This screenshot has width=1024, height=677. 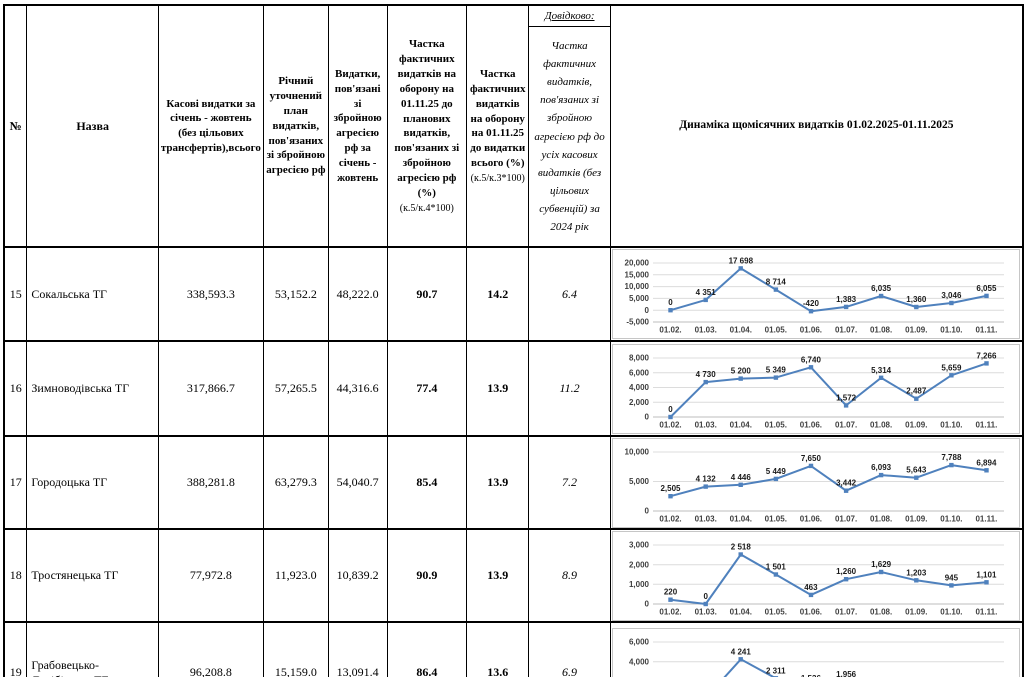 I want to click on svg-text: 1,260, so click(x=846, y=571).